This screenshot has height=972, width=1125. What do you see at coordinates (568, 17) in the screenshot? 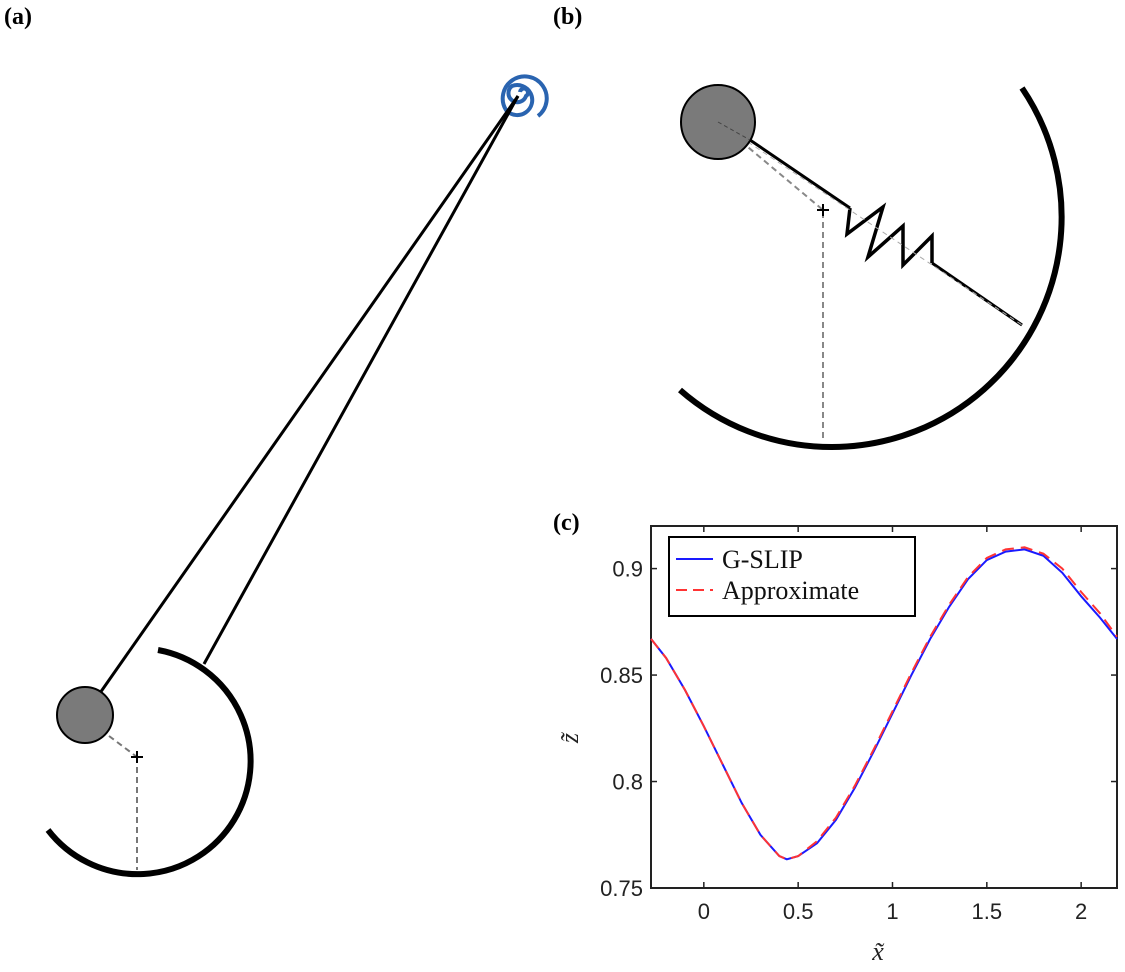
I see `panel-label-b: (b)` at bounding box center [568, 17].